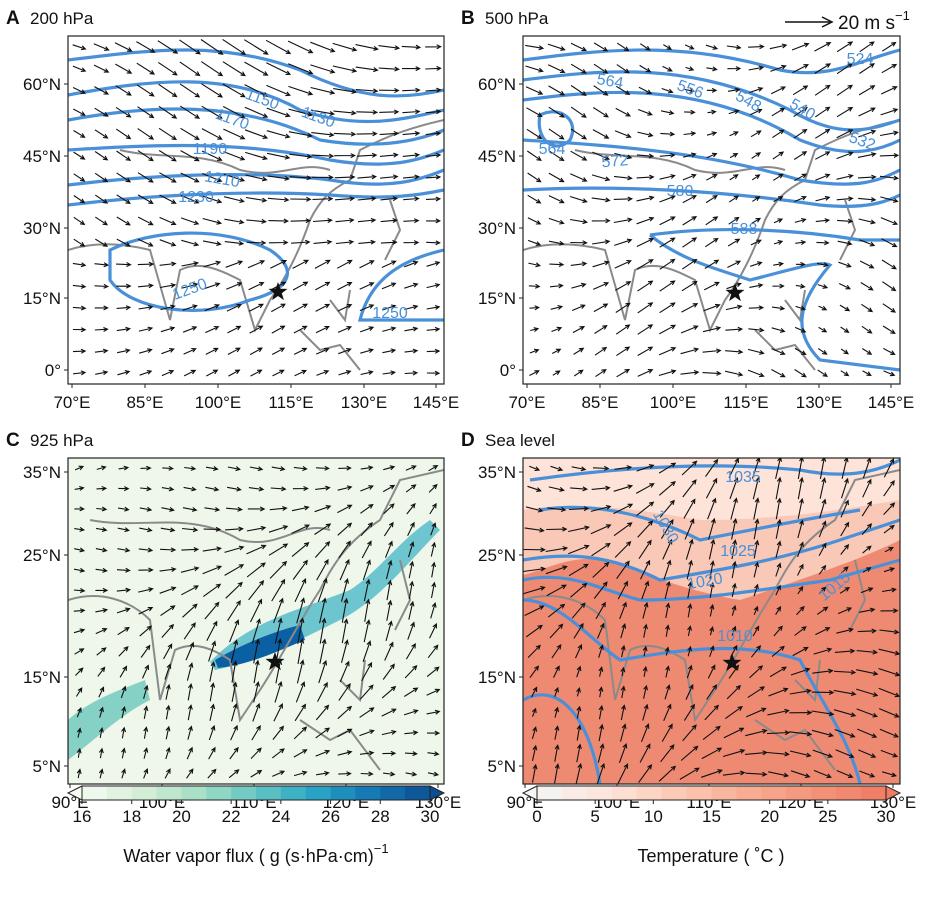 This screenshot has width=936, height=904. Describe the element at coordinates (13, 440) in the screenshot. I see `panel-letter: C` at that location.